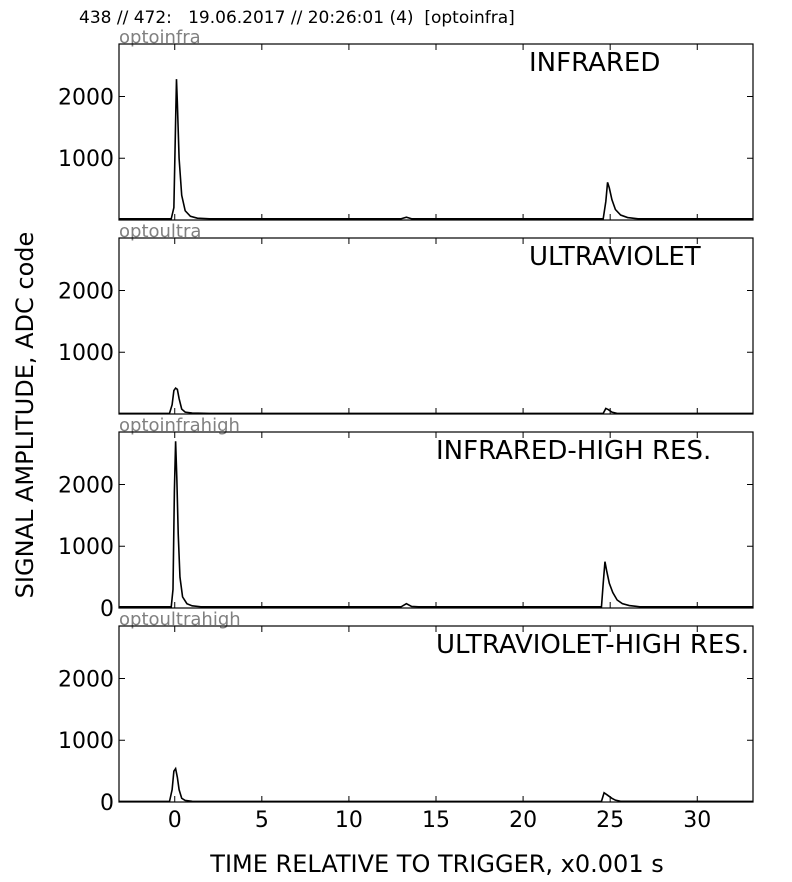 The image size is (792, 882). I want to click on panel-tag: optoinfrahigh, so click(179, 425).